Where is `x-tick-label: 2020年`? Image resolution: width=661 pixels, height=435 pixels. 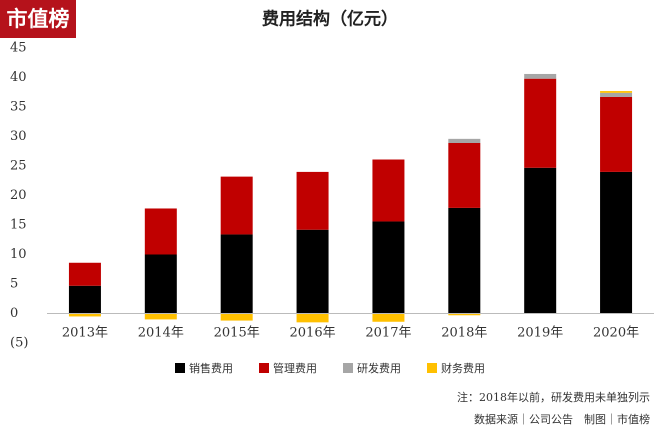
x-tick-label: 2020年 is located at coordinates (616, 333).